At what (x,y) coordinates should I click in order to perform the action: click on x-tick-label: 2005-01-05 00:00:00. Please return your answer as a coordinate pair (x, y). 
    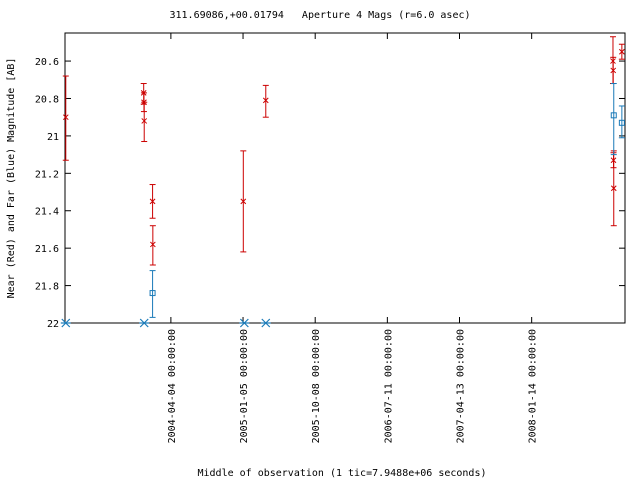
    Looking at the image, I should click on (244, 386).